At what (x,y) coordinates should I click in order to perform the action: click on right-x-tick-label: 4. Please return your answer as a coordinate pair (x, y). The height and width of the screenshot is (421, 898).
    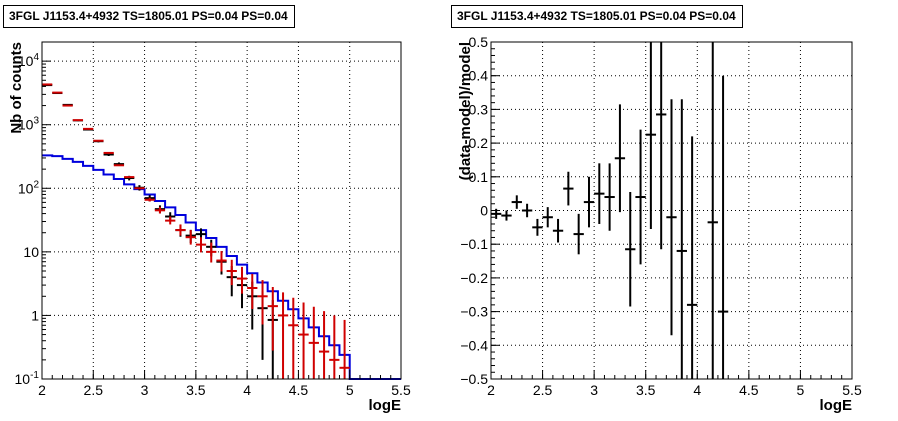
    Looking at the image, I should click on (697, 390).